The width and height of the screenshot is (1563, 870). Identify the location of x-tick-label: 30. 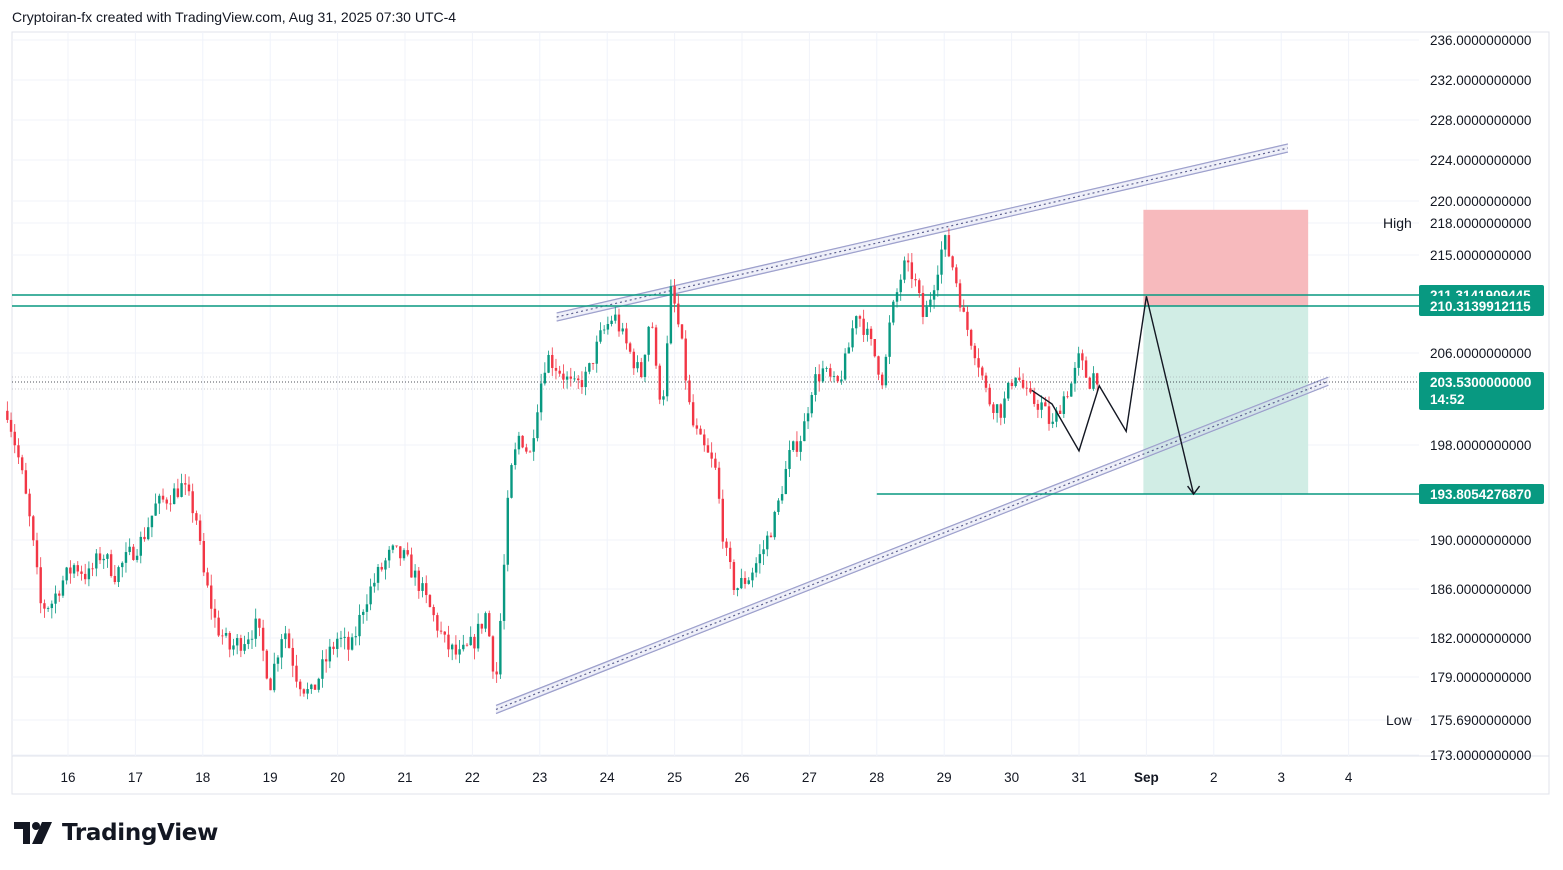
(1011, 777).